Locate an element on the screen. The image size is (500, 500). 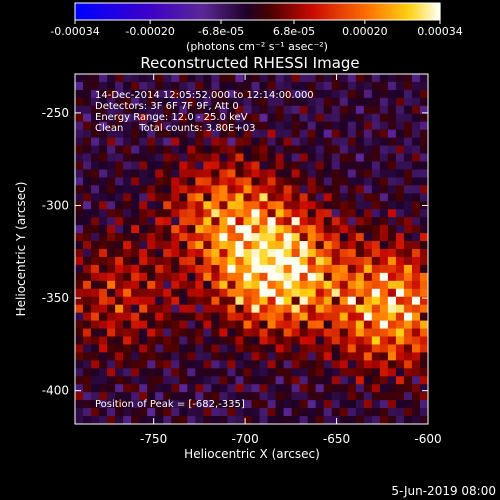
colorbar-tick-label: -0.00020 is located at coordinates (149, 31).